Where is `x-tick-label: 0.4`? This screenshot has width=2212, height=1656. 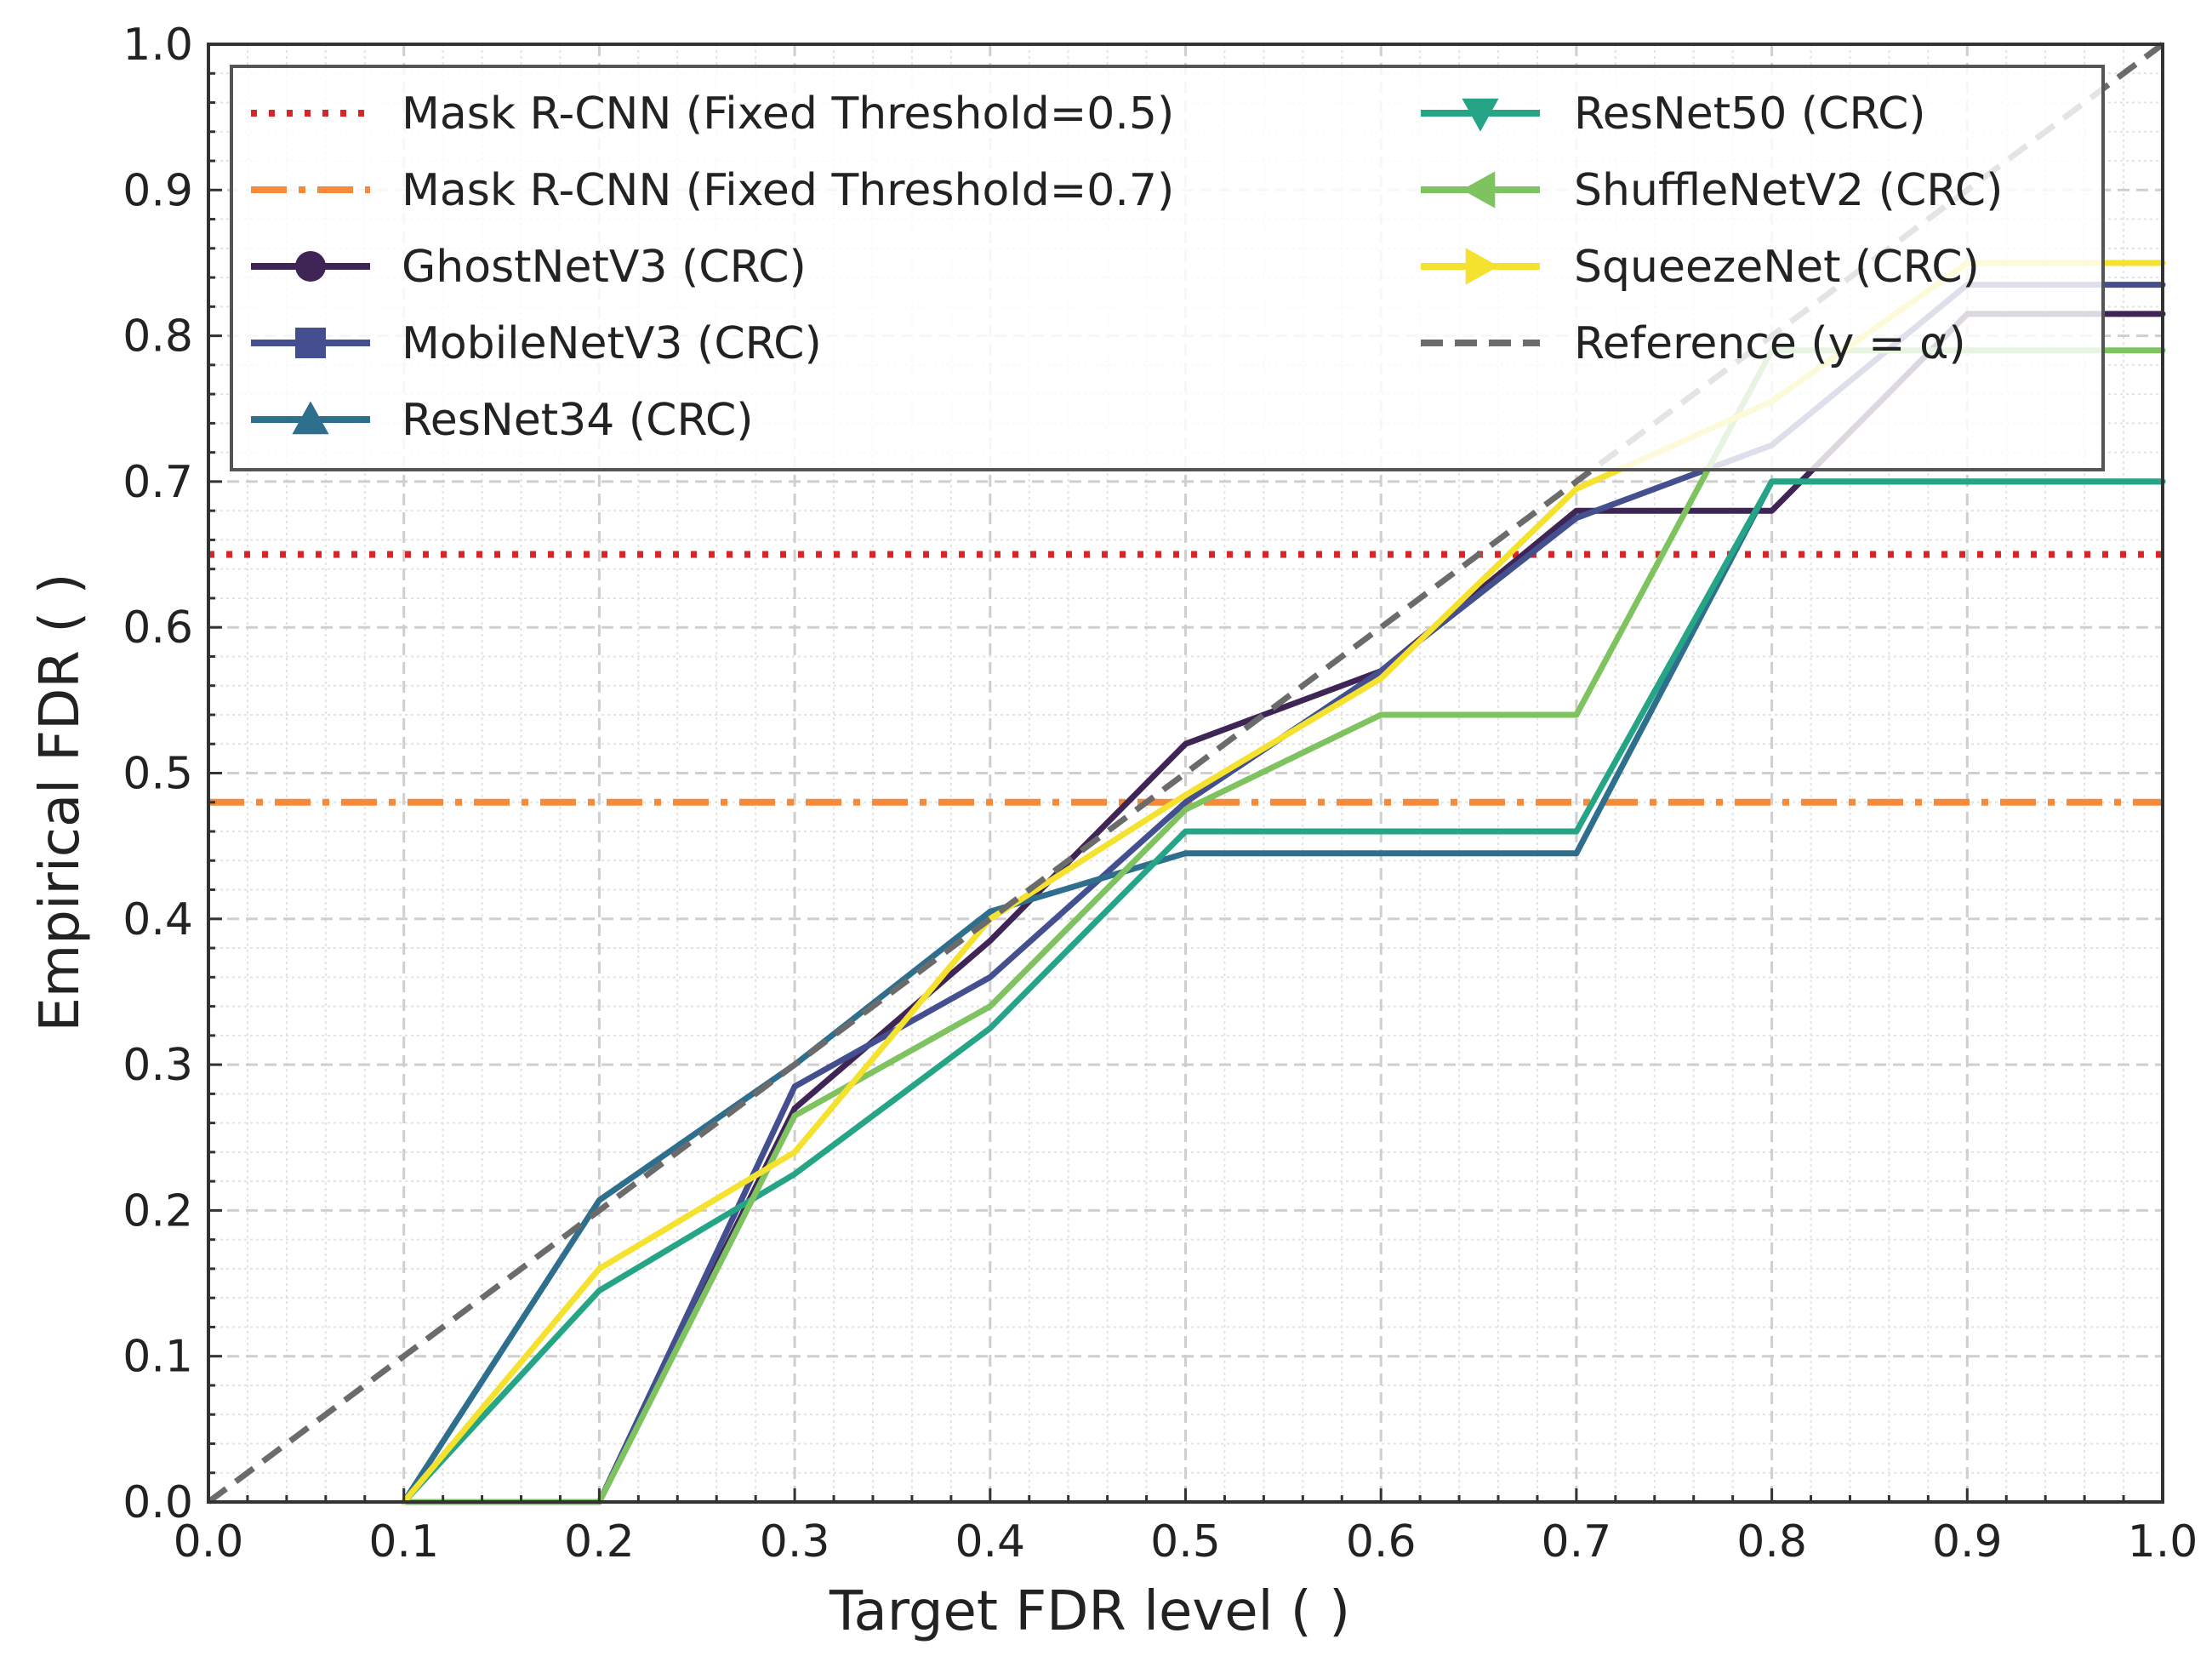
x-tick-label: 0.4 is located at coordinates (990, 1541).